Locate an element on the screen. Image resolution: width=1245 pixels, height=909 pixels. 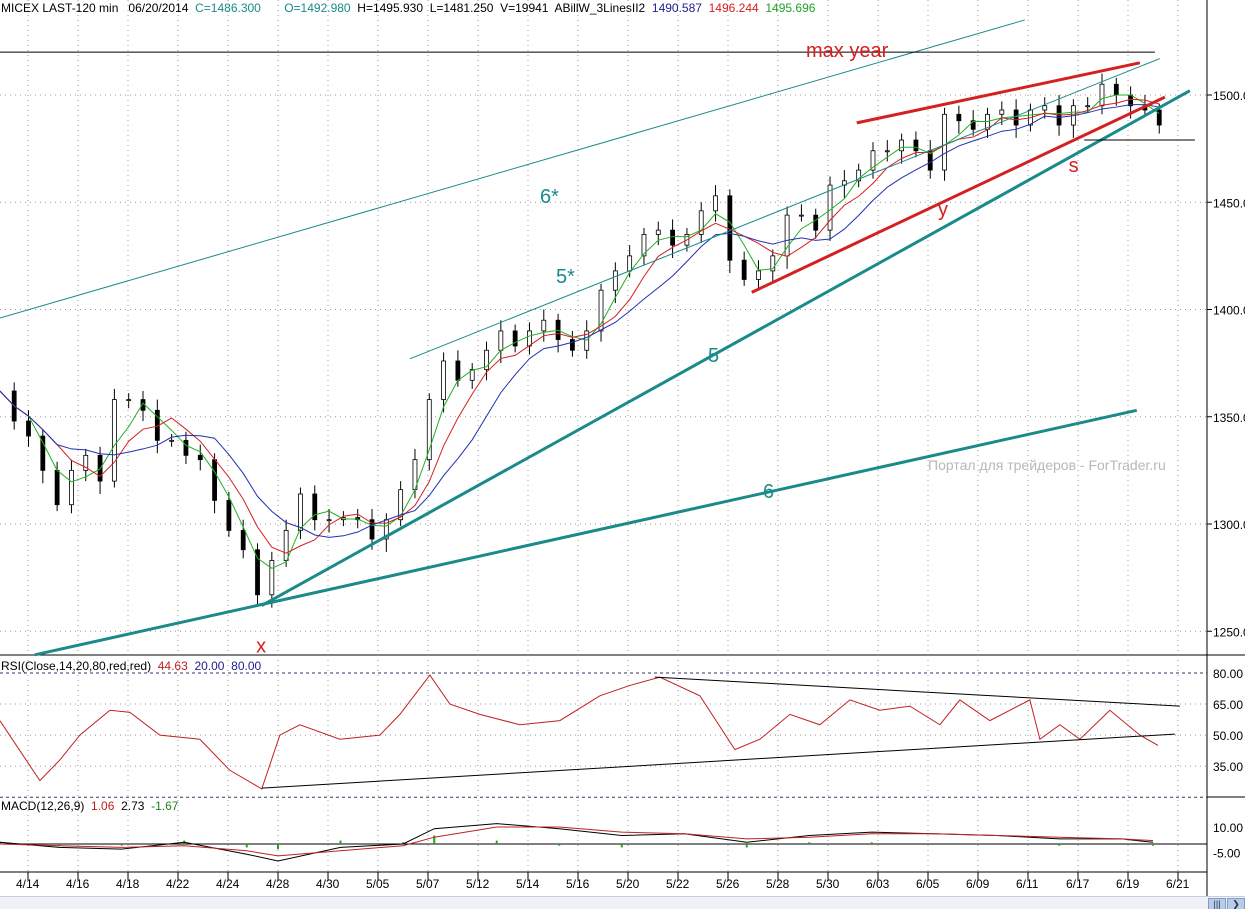
trendline-label: max year is located at coordinates (847, 51).